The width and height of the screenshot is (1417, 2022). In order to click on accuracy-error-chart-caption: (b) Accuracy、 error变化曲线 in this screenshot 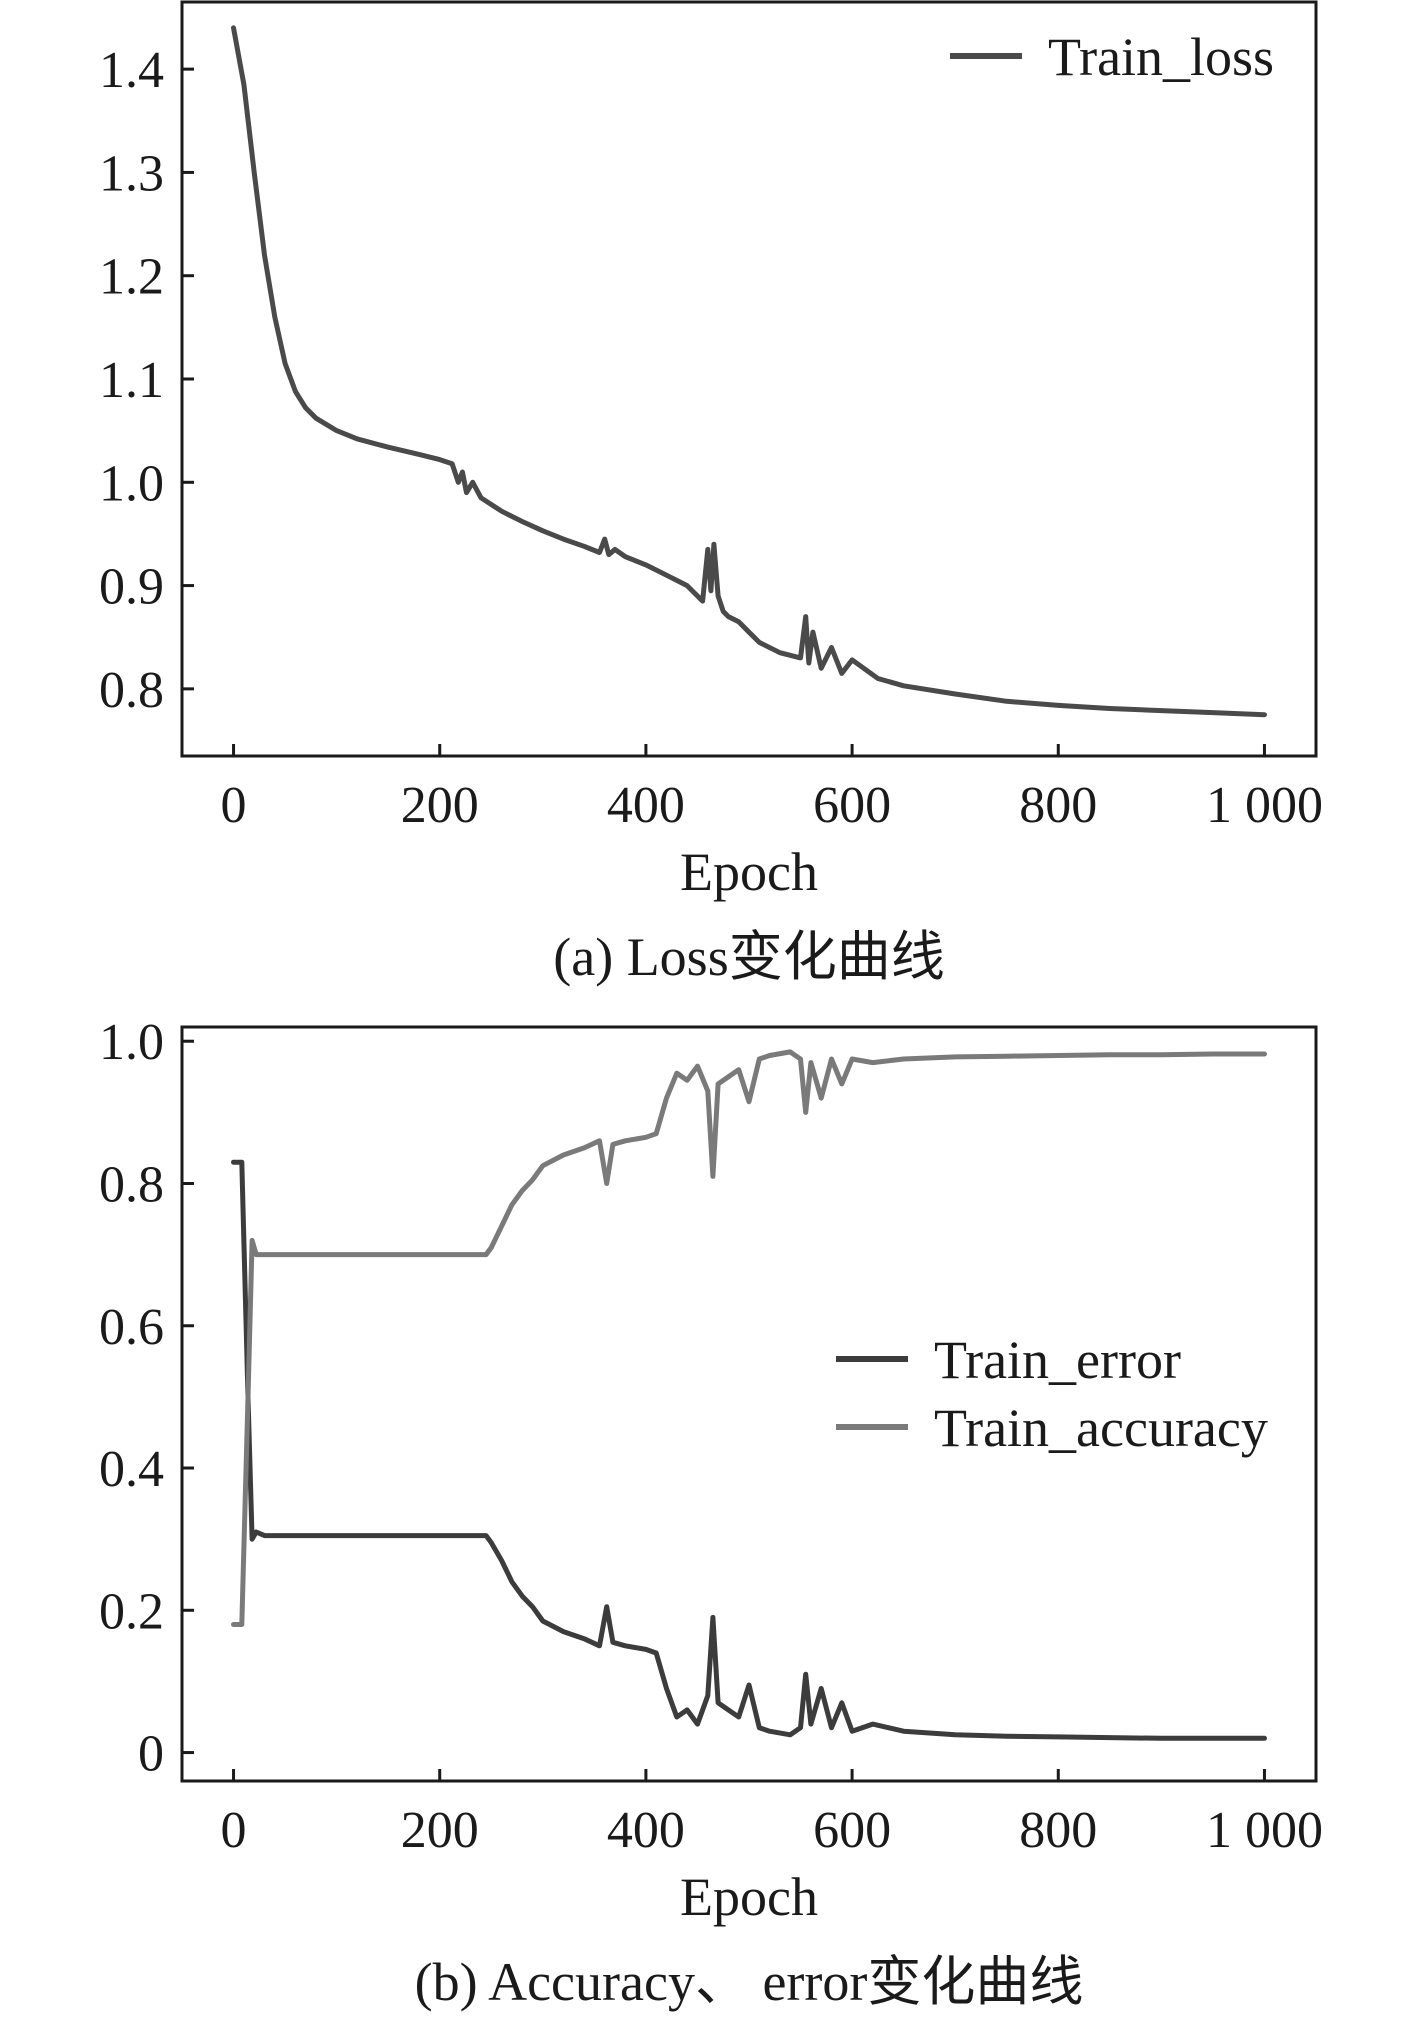, I will do `click(749, 1982)`.